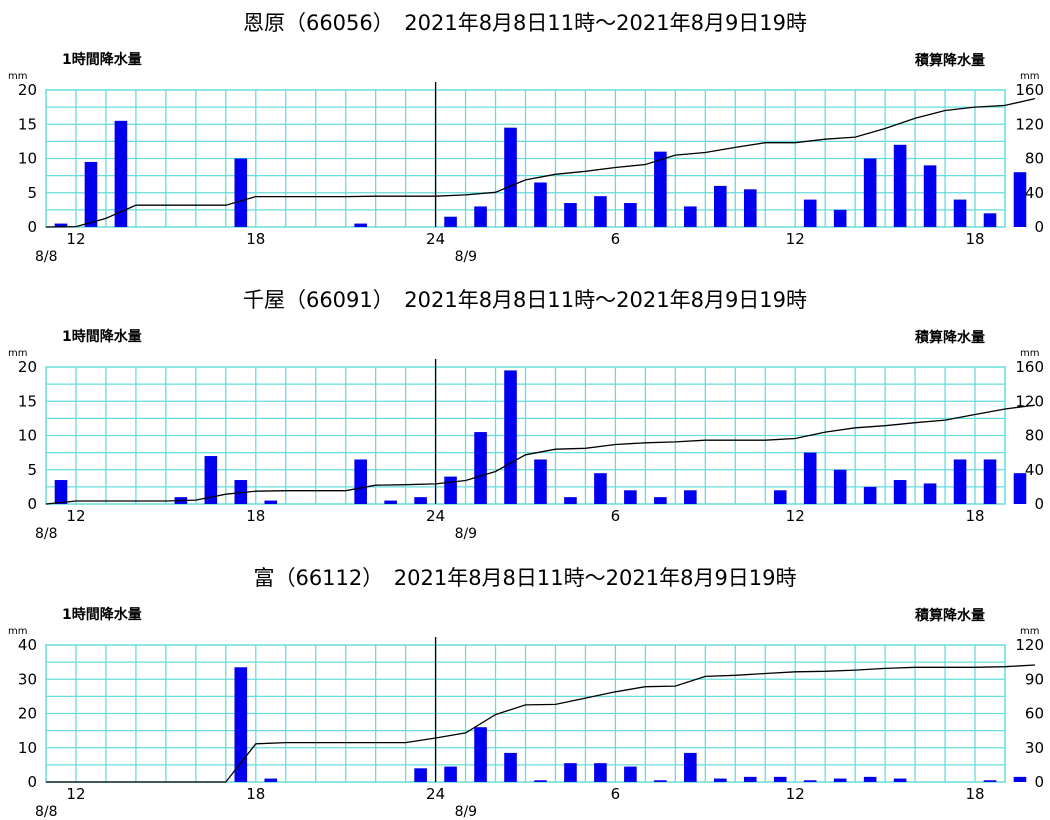  I want to click on chart-title: 恩原（66056） 2021年8月8日11時～2021年8月9日19時, so click(525, 23).